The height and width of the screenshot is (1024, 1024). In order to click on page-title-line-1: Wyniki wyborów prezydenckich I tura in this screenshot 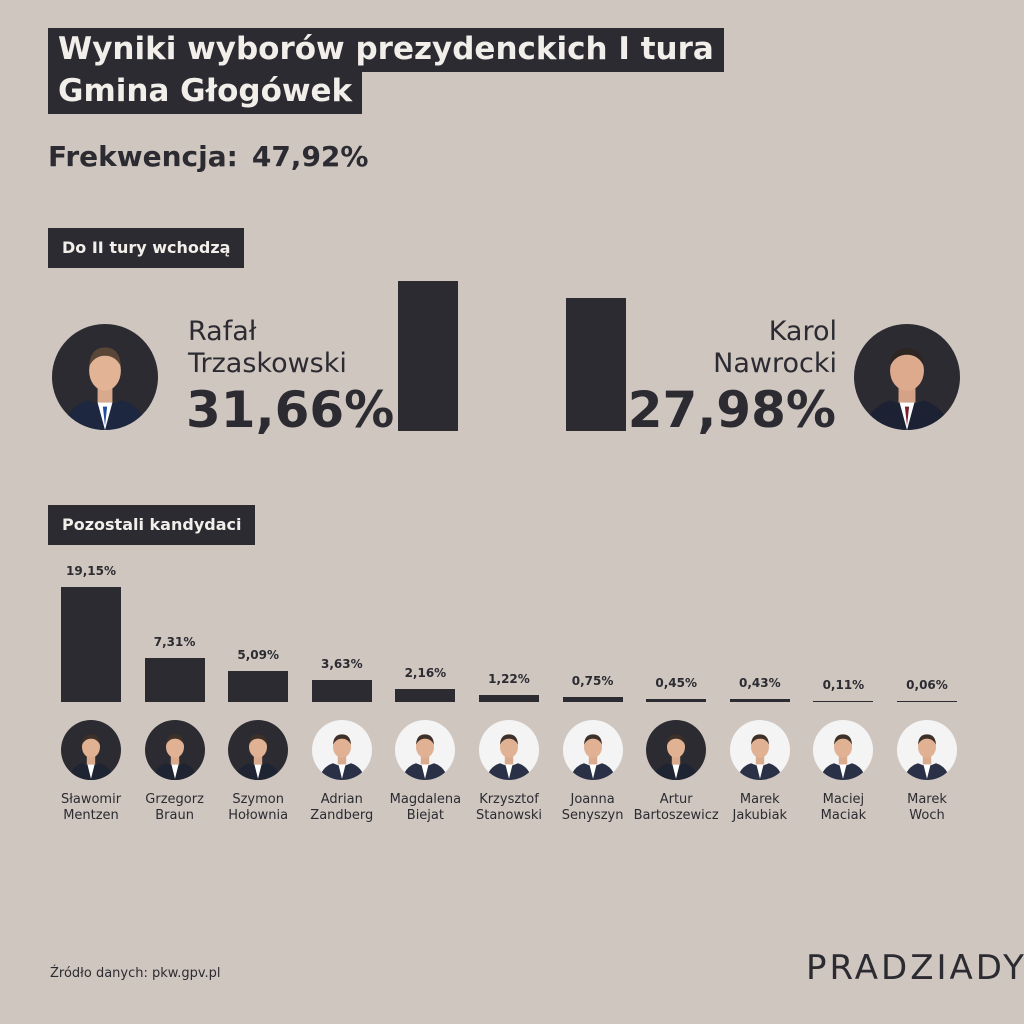, I will do `click(386, 50)`.